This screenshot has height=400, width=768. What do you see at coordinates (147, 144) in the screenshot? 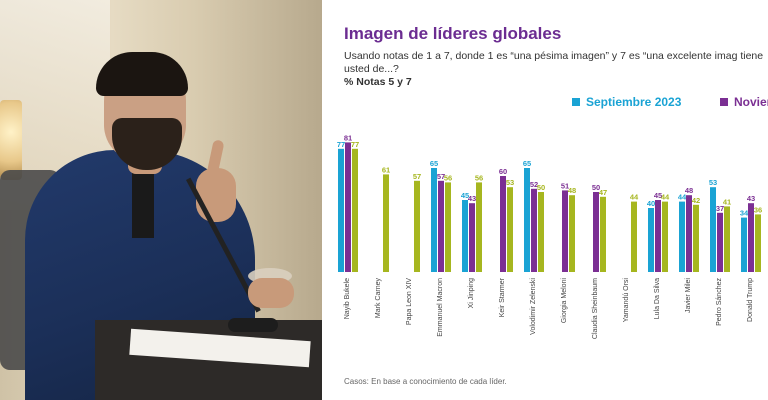
I see `beard` at bounding box center [147, 144].